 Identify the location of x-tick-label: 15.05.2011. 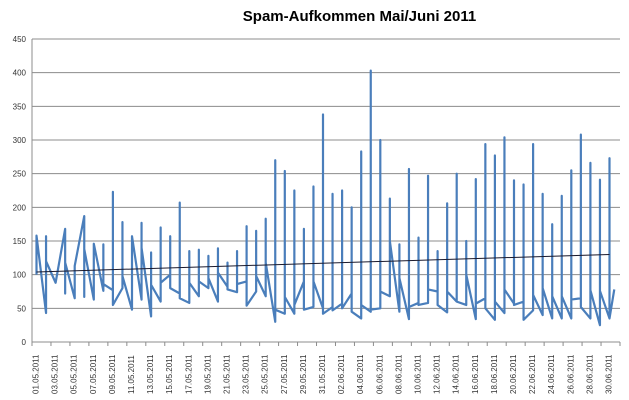
(169, 374).